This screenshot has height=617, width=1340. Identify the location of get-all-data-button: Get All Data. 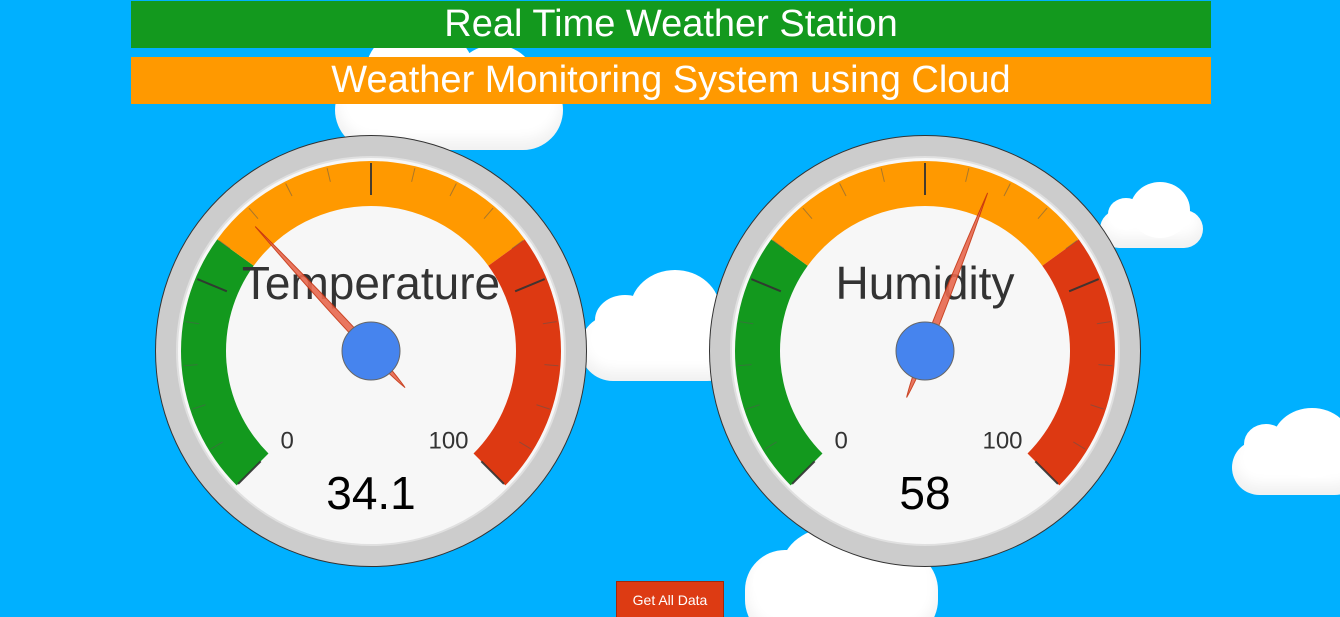
(670, 599).